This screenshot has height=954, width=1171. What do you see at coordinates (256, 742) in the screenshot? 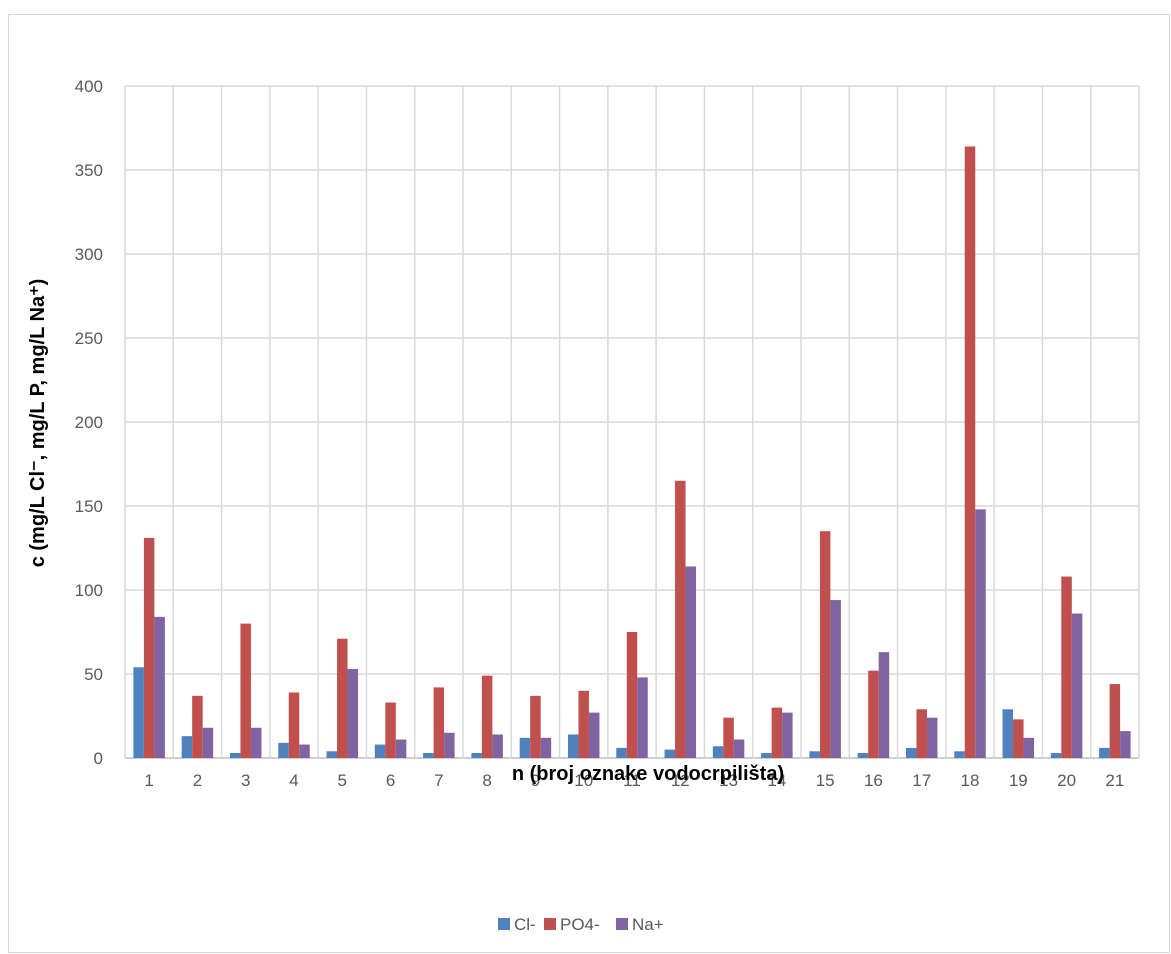
I see `bar-Na+-3` at bounding box center [256, 742].